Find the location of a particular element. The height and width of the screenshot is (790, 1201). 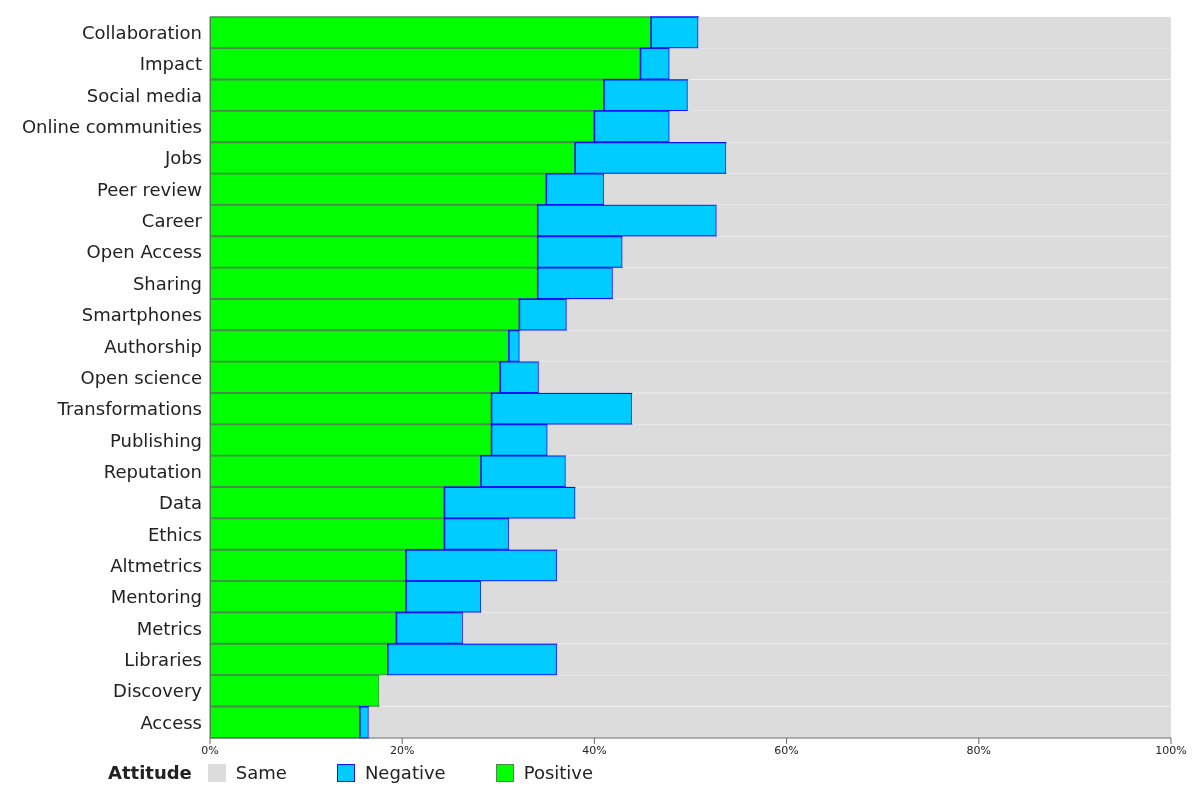

y-tick-label: Libraries is located at coordinates (163, 660).